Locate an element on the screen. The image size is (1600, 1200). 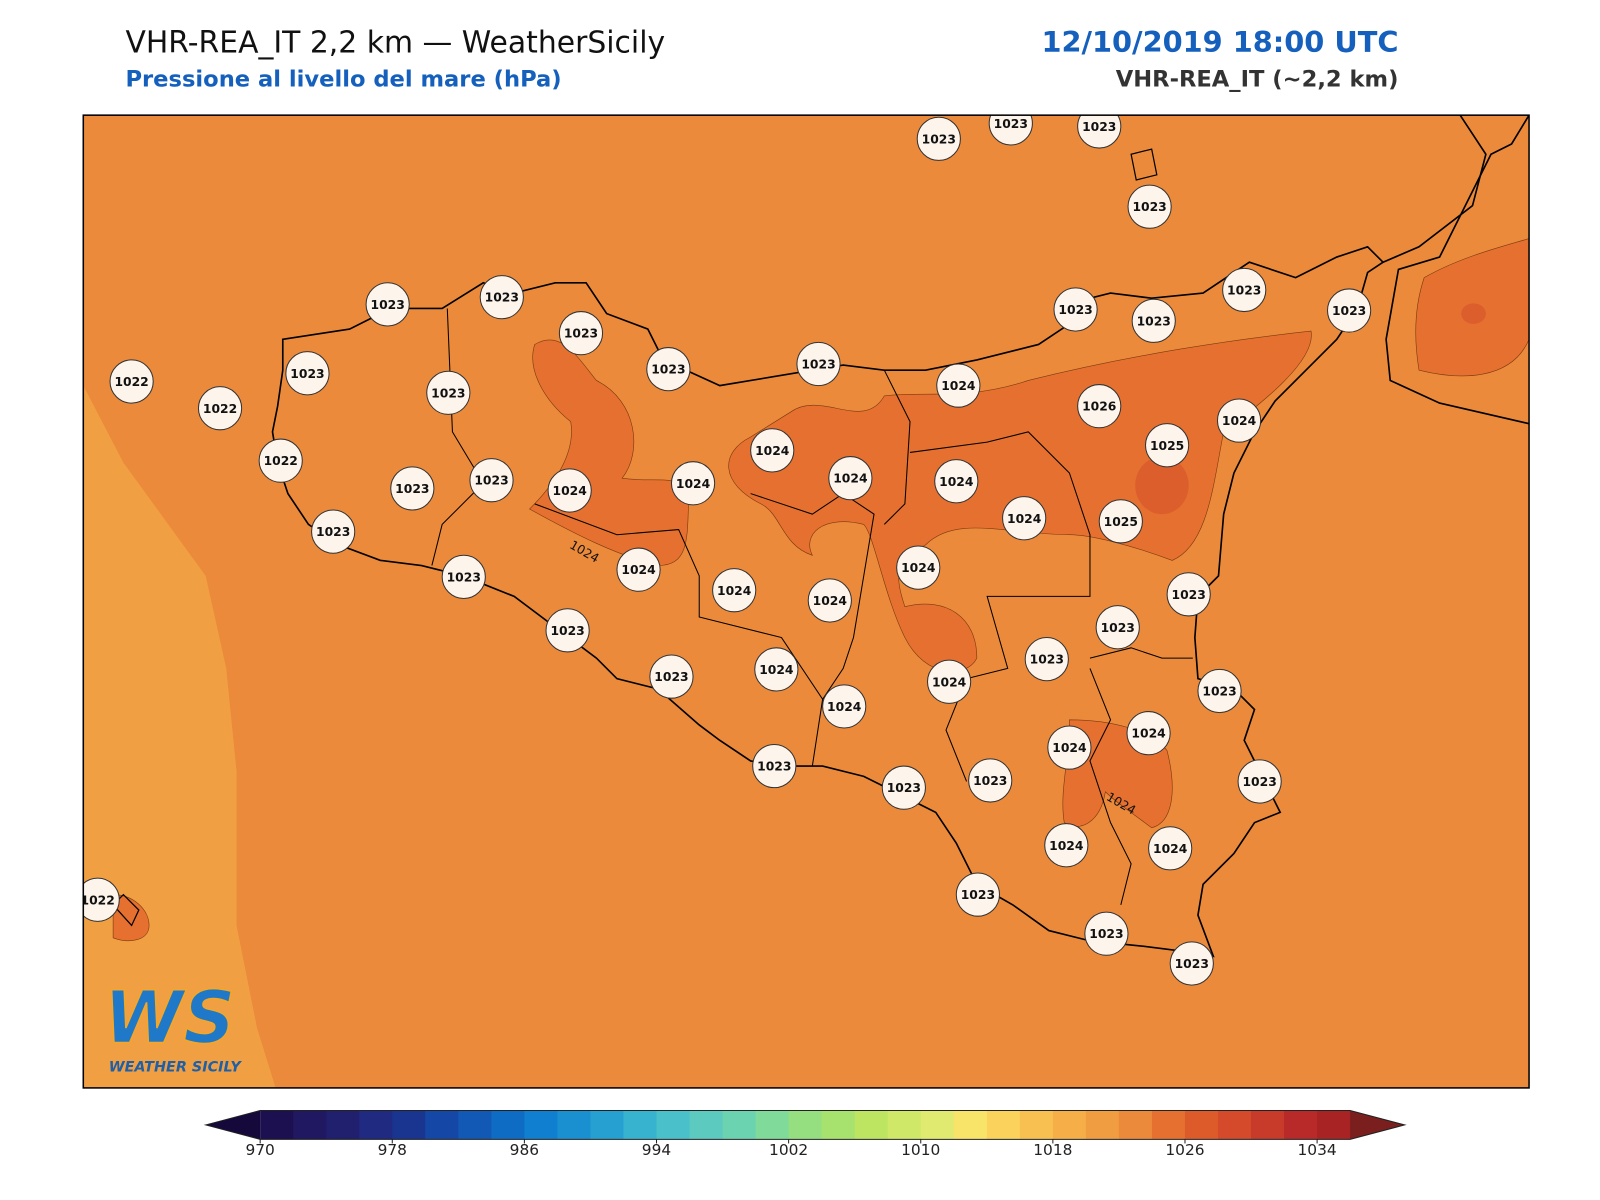
colorbar-tick-label: 1002 is located at coordinates (788, 1150).